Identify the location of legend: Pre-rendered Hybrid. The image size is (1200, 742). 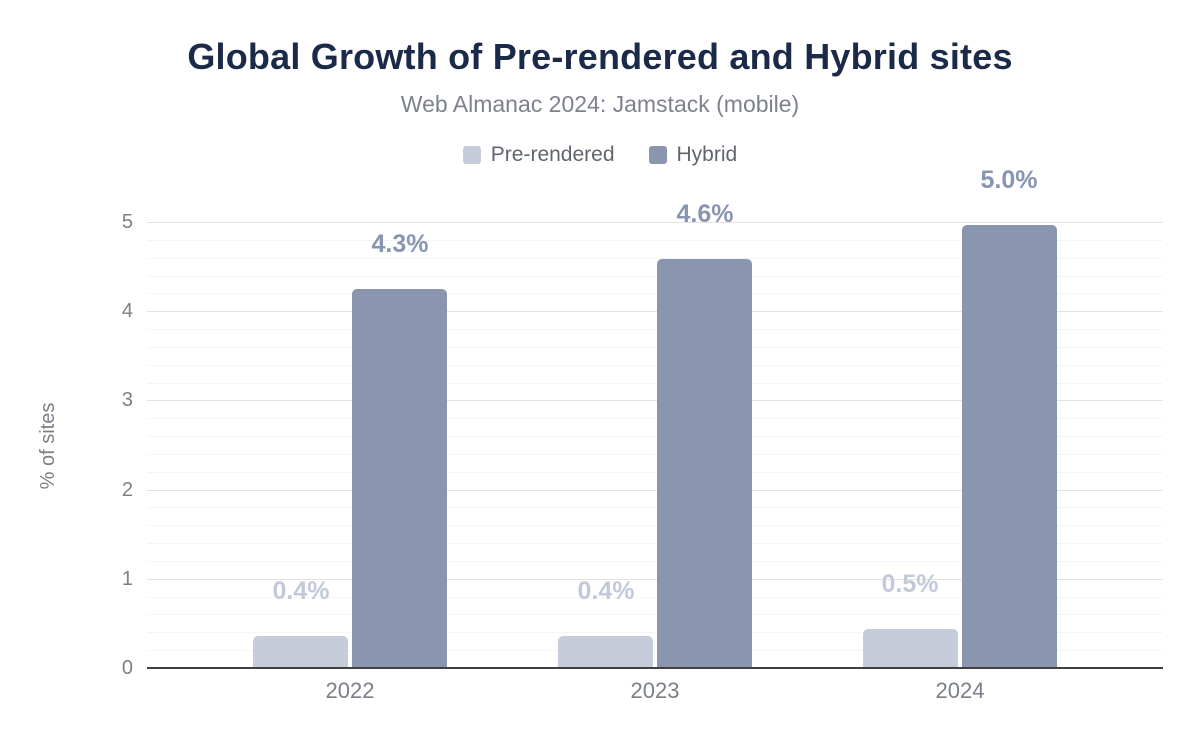
(600, 155).